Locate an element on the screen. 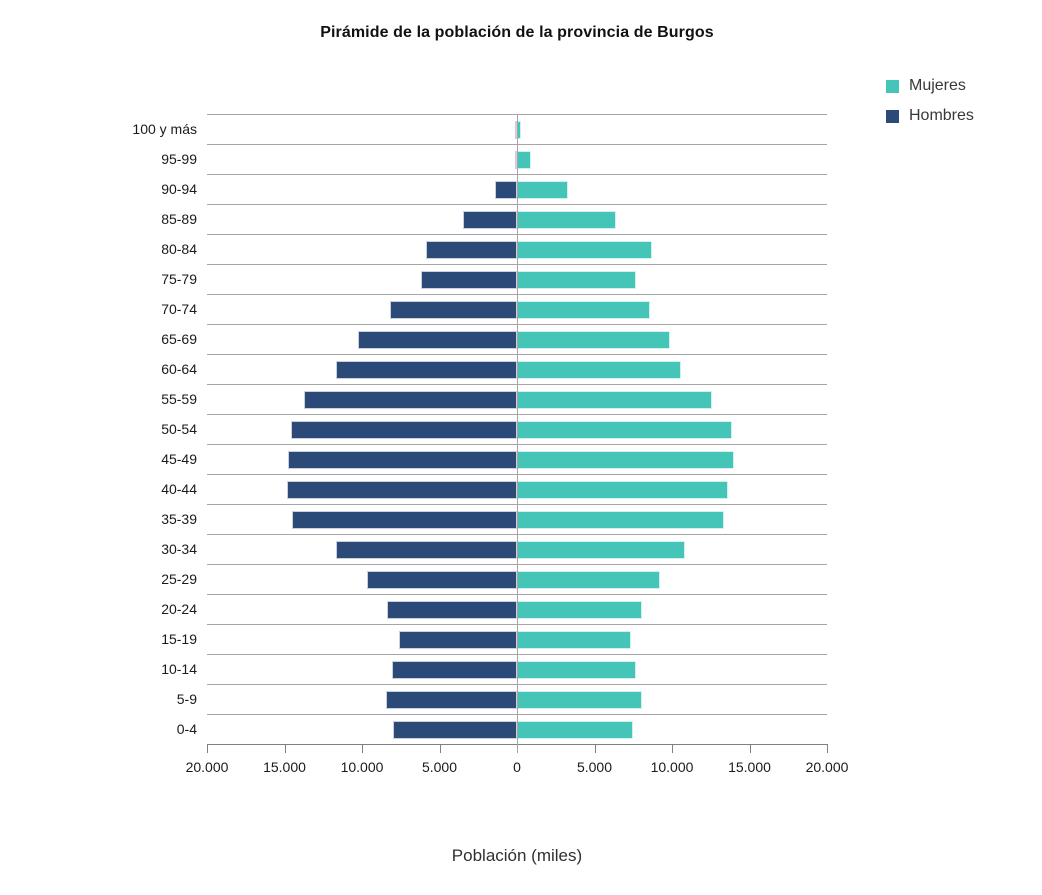  age-label: 0-4 is located at coordinates (186, 729).